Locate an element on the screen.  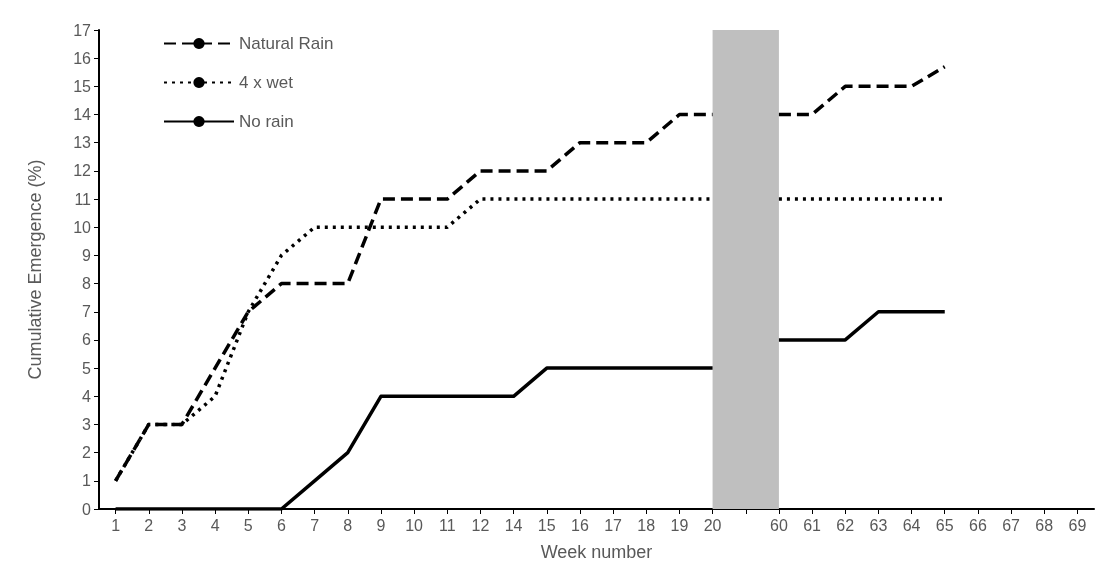
legend-label: 4 x wet is located at coordinates (266, 82).